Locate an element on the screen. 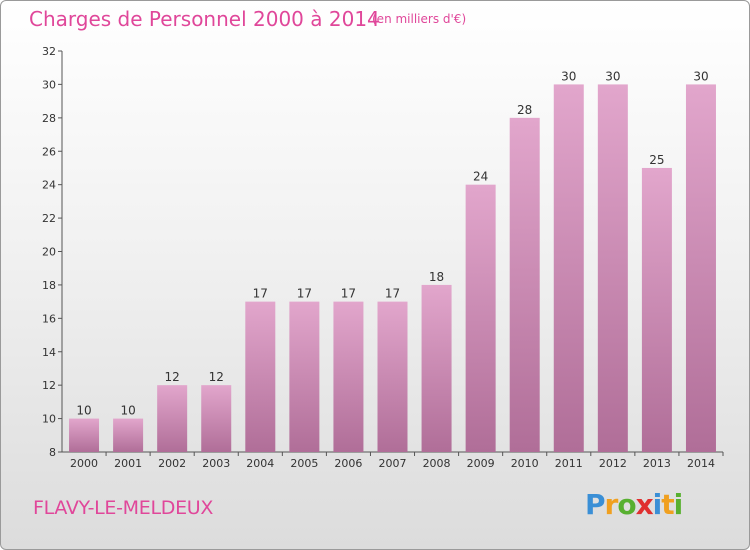  bar-value-label: 28 is located at coordinates (524, 110).